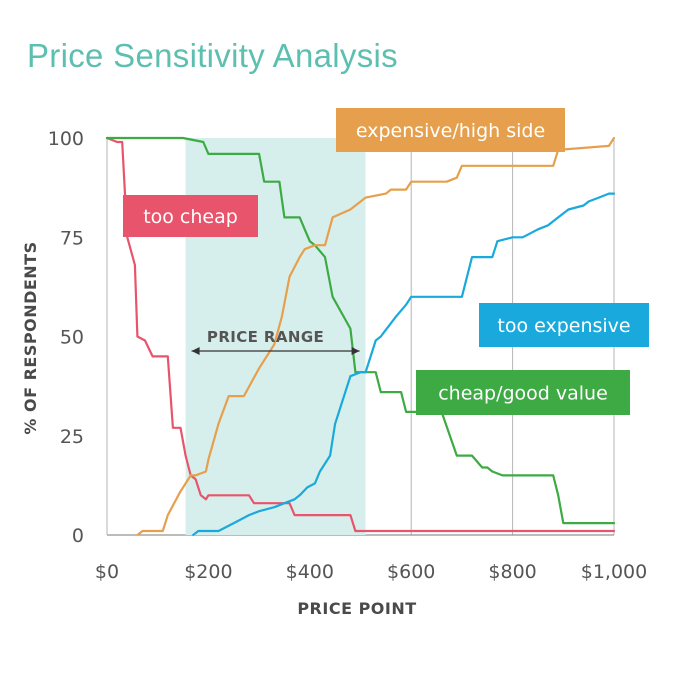  I want to click on label-box-too-expensive, so click(564, 325).